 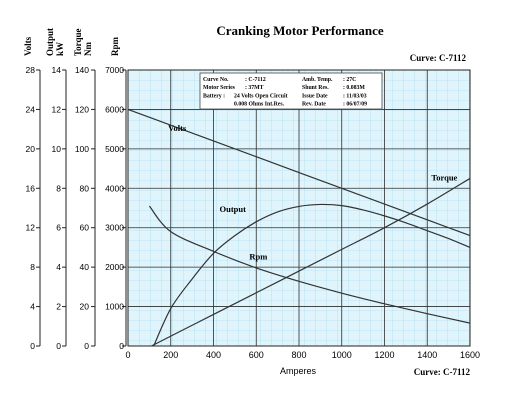 What do you see at coordinates (213, 355) in the screenshot?
I see `x-tick-label: 400` at bounding box center [213, 355].